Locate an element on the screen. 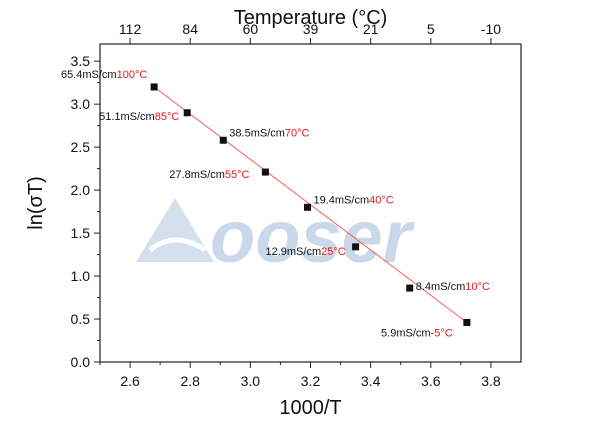 The image size is (600, 429). x-tick-label: 3.2 is located at coordinates (311, 381).